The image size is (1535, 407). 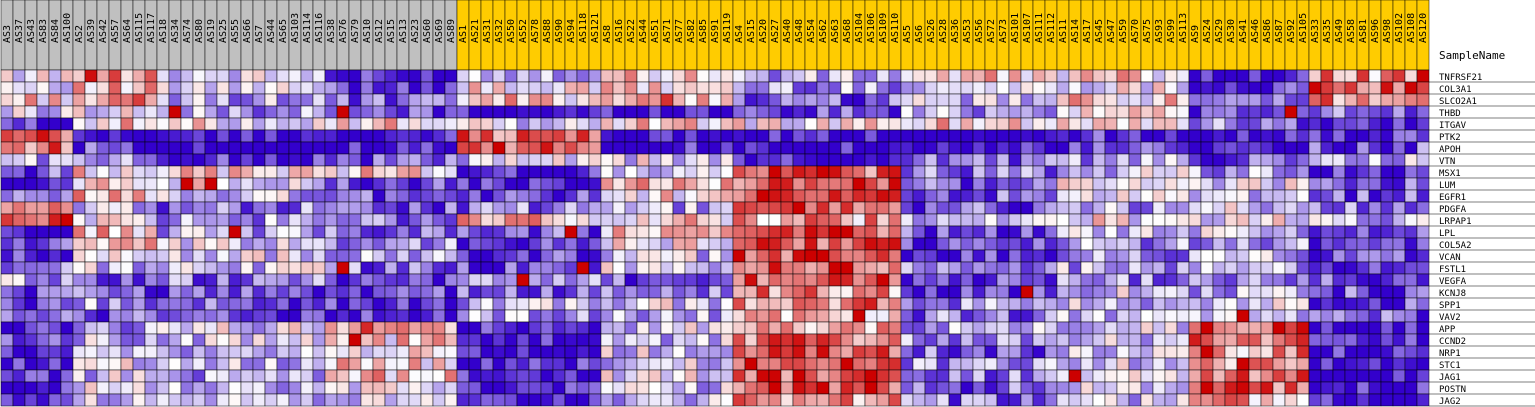 I want to click on column-label: AS13, so click(x=403, y=31).